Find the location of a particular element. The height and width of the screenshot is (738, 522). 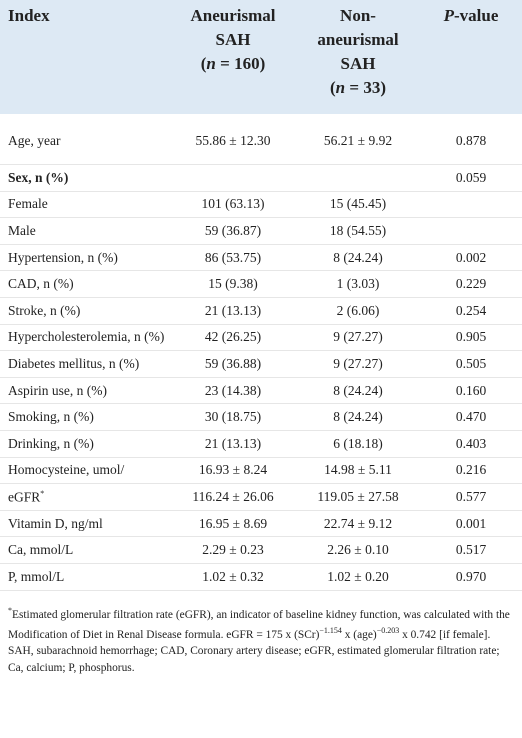

cell-text: 30 (18.75) is located at coordinates (233, 417).